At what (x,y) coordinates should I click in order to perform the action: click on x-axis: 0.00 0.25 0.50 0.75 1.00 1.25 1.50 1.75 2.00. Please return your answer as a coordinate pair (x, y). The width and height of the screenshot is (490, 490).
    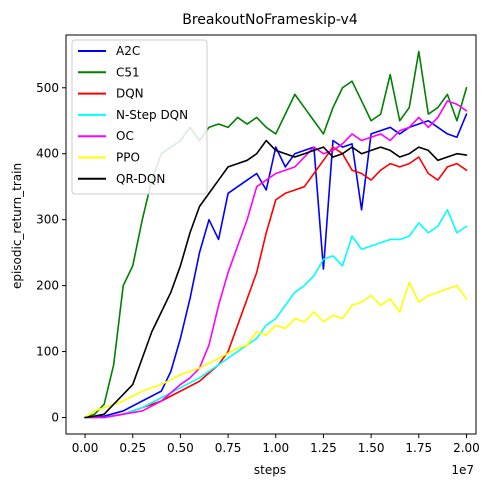
    Looking at the image, I should click on (276, 444).